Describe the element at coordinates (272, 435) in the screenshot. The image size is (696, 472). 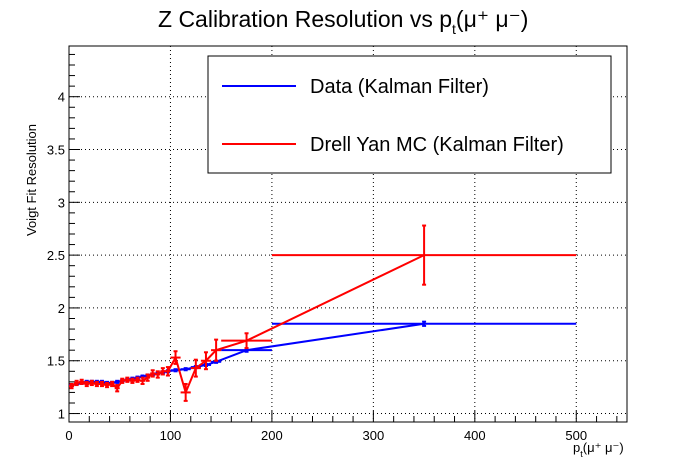
I see `x-tick-label: 200` at that location.